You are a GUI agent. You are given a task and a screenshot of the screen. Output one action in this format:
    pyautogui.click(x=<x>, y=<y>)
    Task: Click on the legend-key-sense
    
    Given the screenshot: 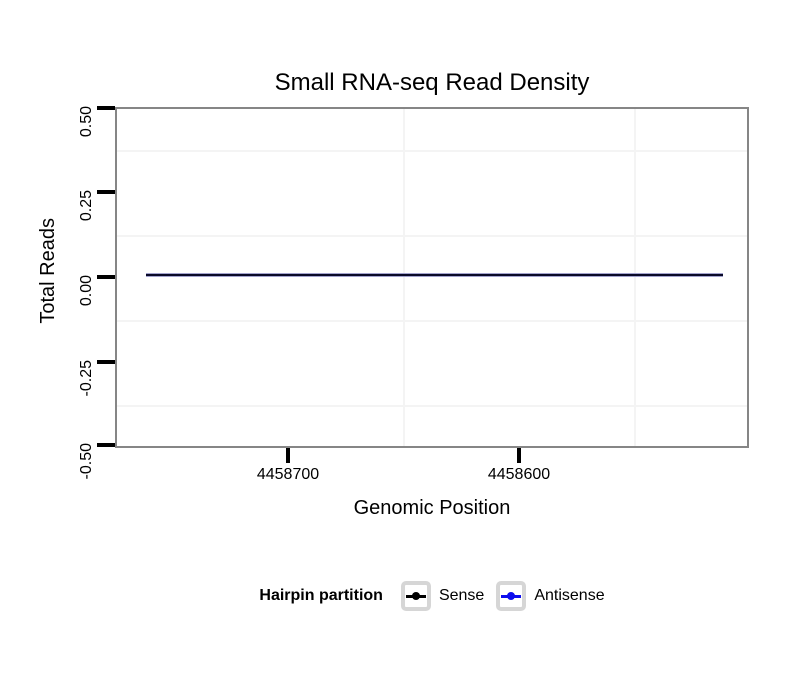 What is the action you would take?
    pyautogui.click(x=415, y=596)
    